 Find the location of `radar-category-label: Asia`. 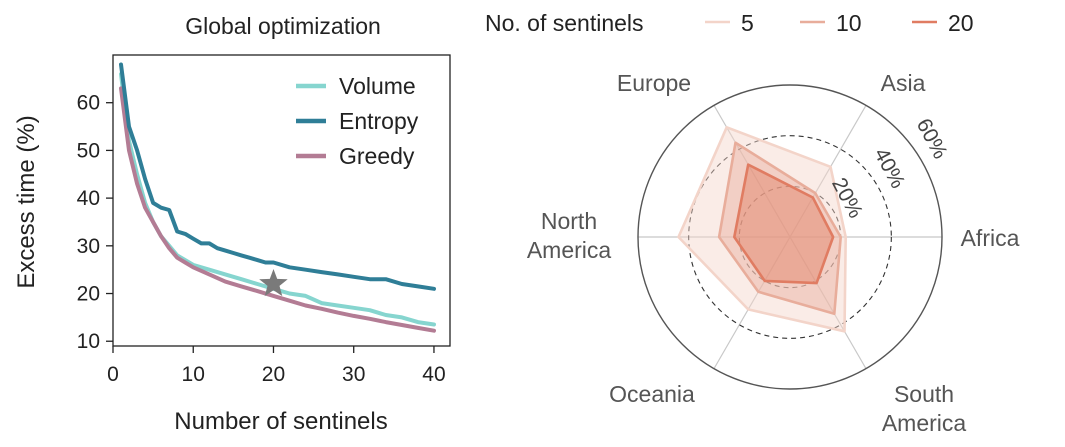

radar-category-label: Asia is located at coordinates (903, 83).